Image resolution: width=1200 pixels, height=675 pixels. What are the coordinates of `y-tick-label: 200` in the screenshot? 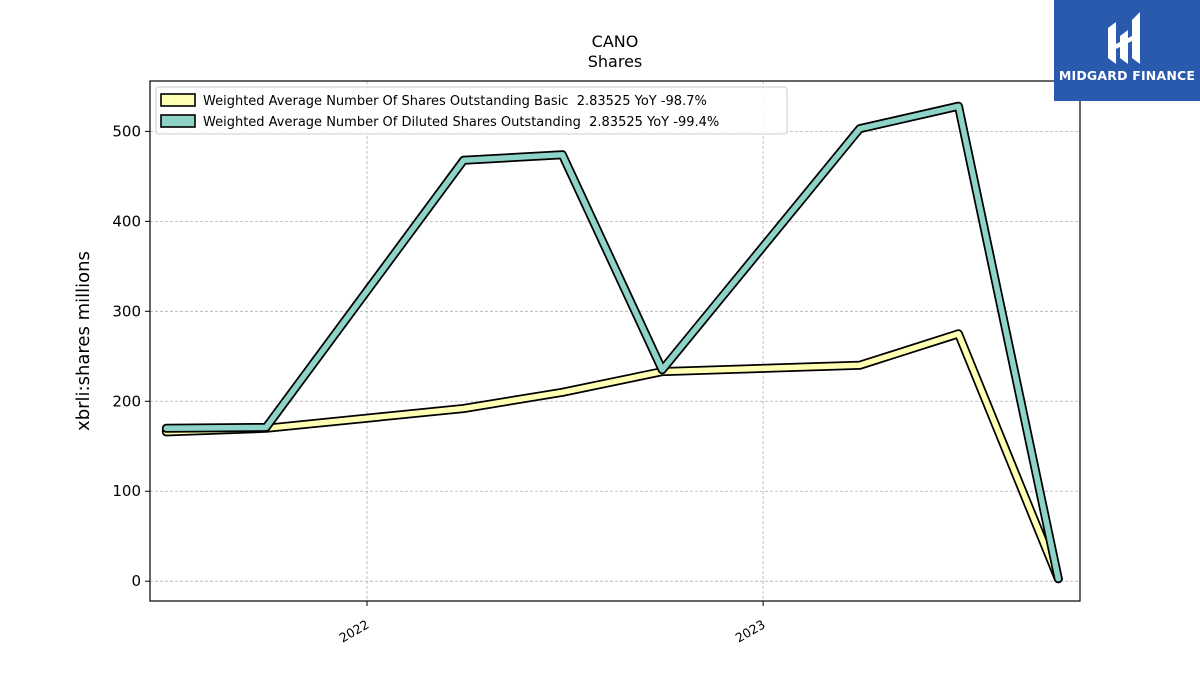 It's located at (126, 401).